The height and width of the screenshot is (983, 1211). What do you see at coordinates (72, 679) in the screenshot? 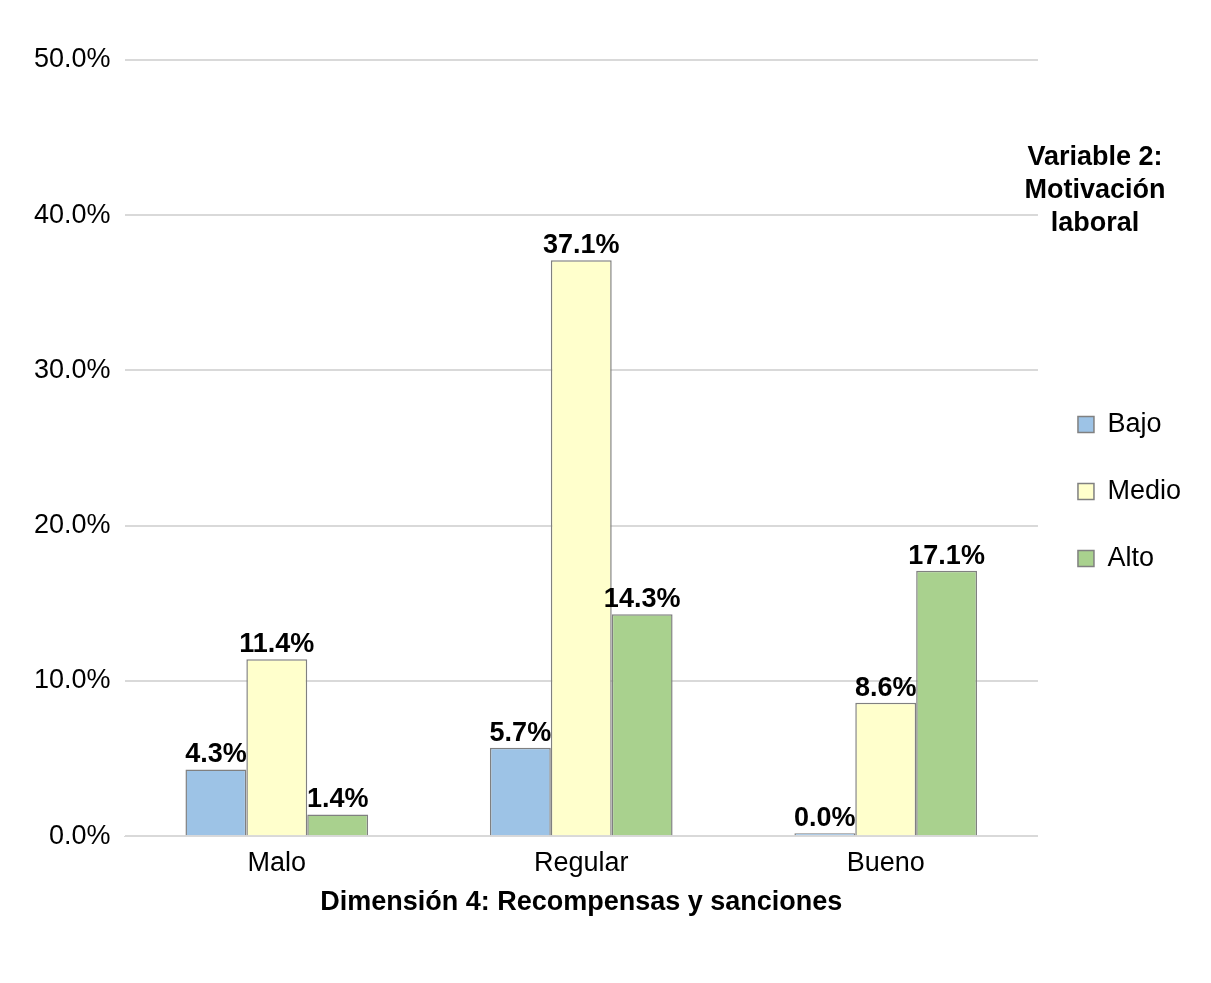
I see `y-tick-label: 10.0%` at bounding box center [72, 679].